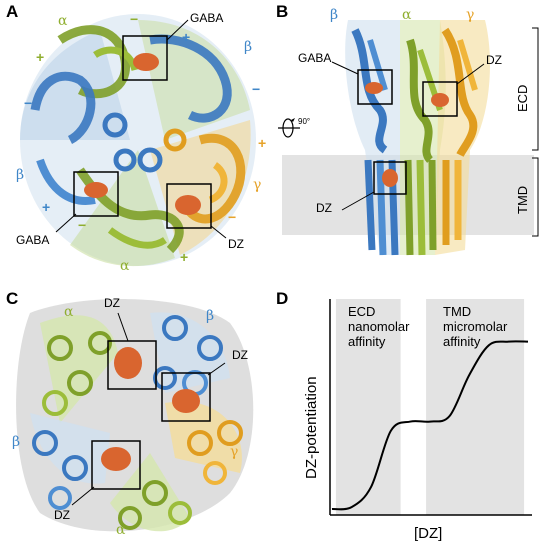 The image size is (543, 550). I want to click on sign-6: +, so click(184, 257).